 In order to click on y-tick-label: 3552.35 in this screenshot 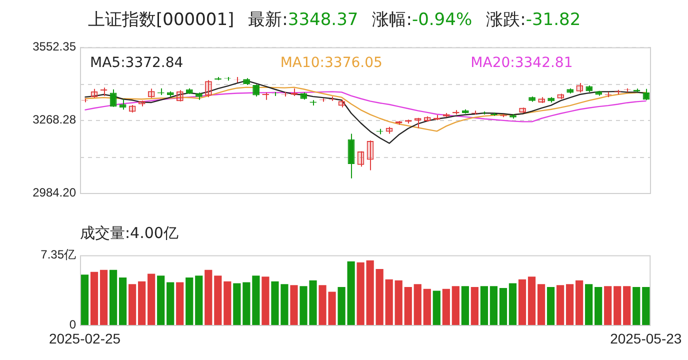, I will do `click(54, 47)`.